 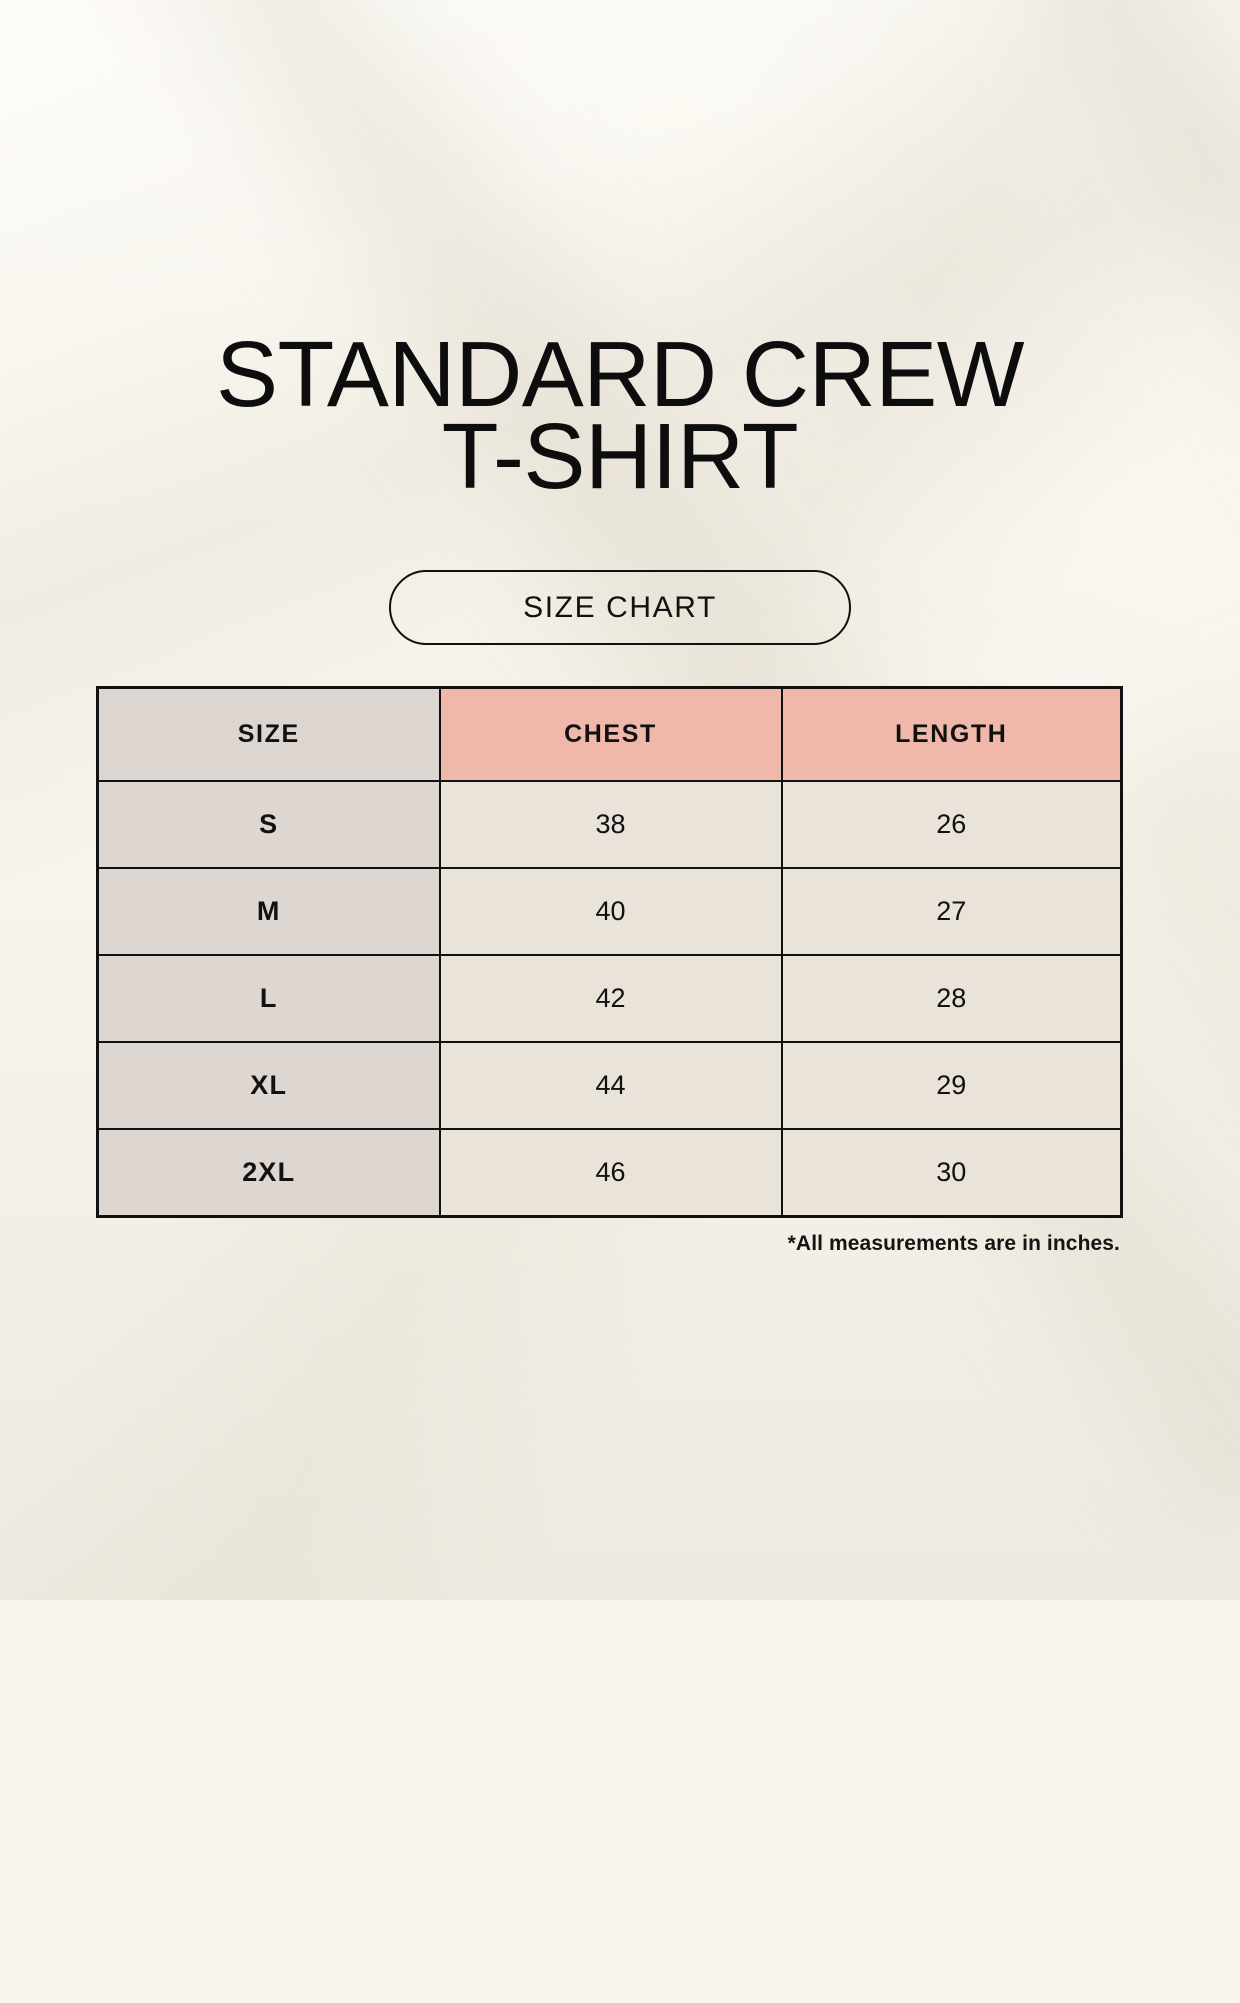 What do you see at coordinates (268, 998) in the screenshot?
I see `cell-size: L` at bounding box center [268, 998].